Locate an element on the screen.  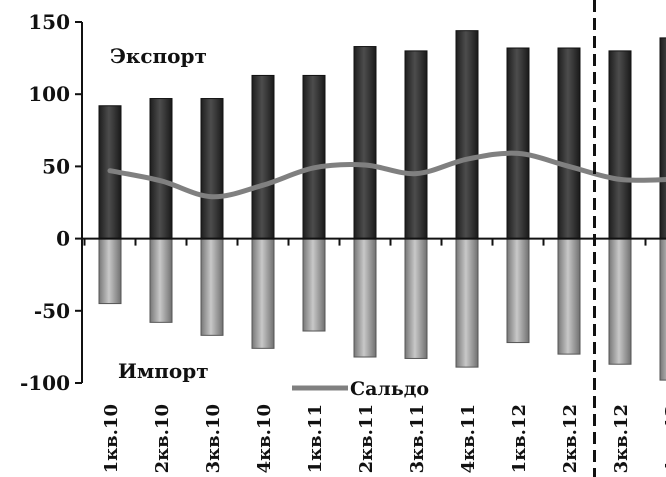
legend-label-saldo: Сальдо is located at coordinates (389, 389).